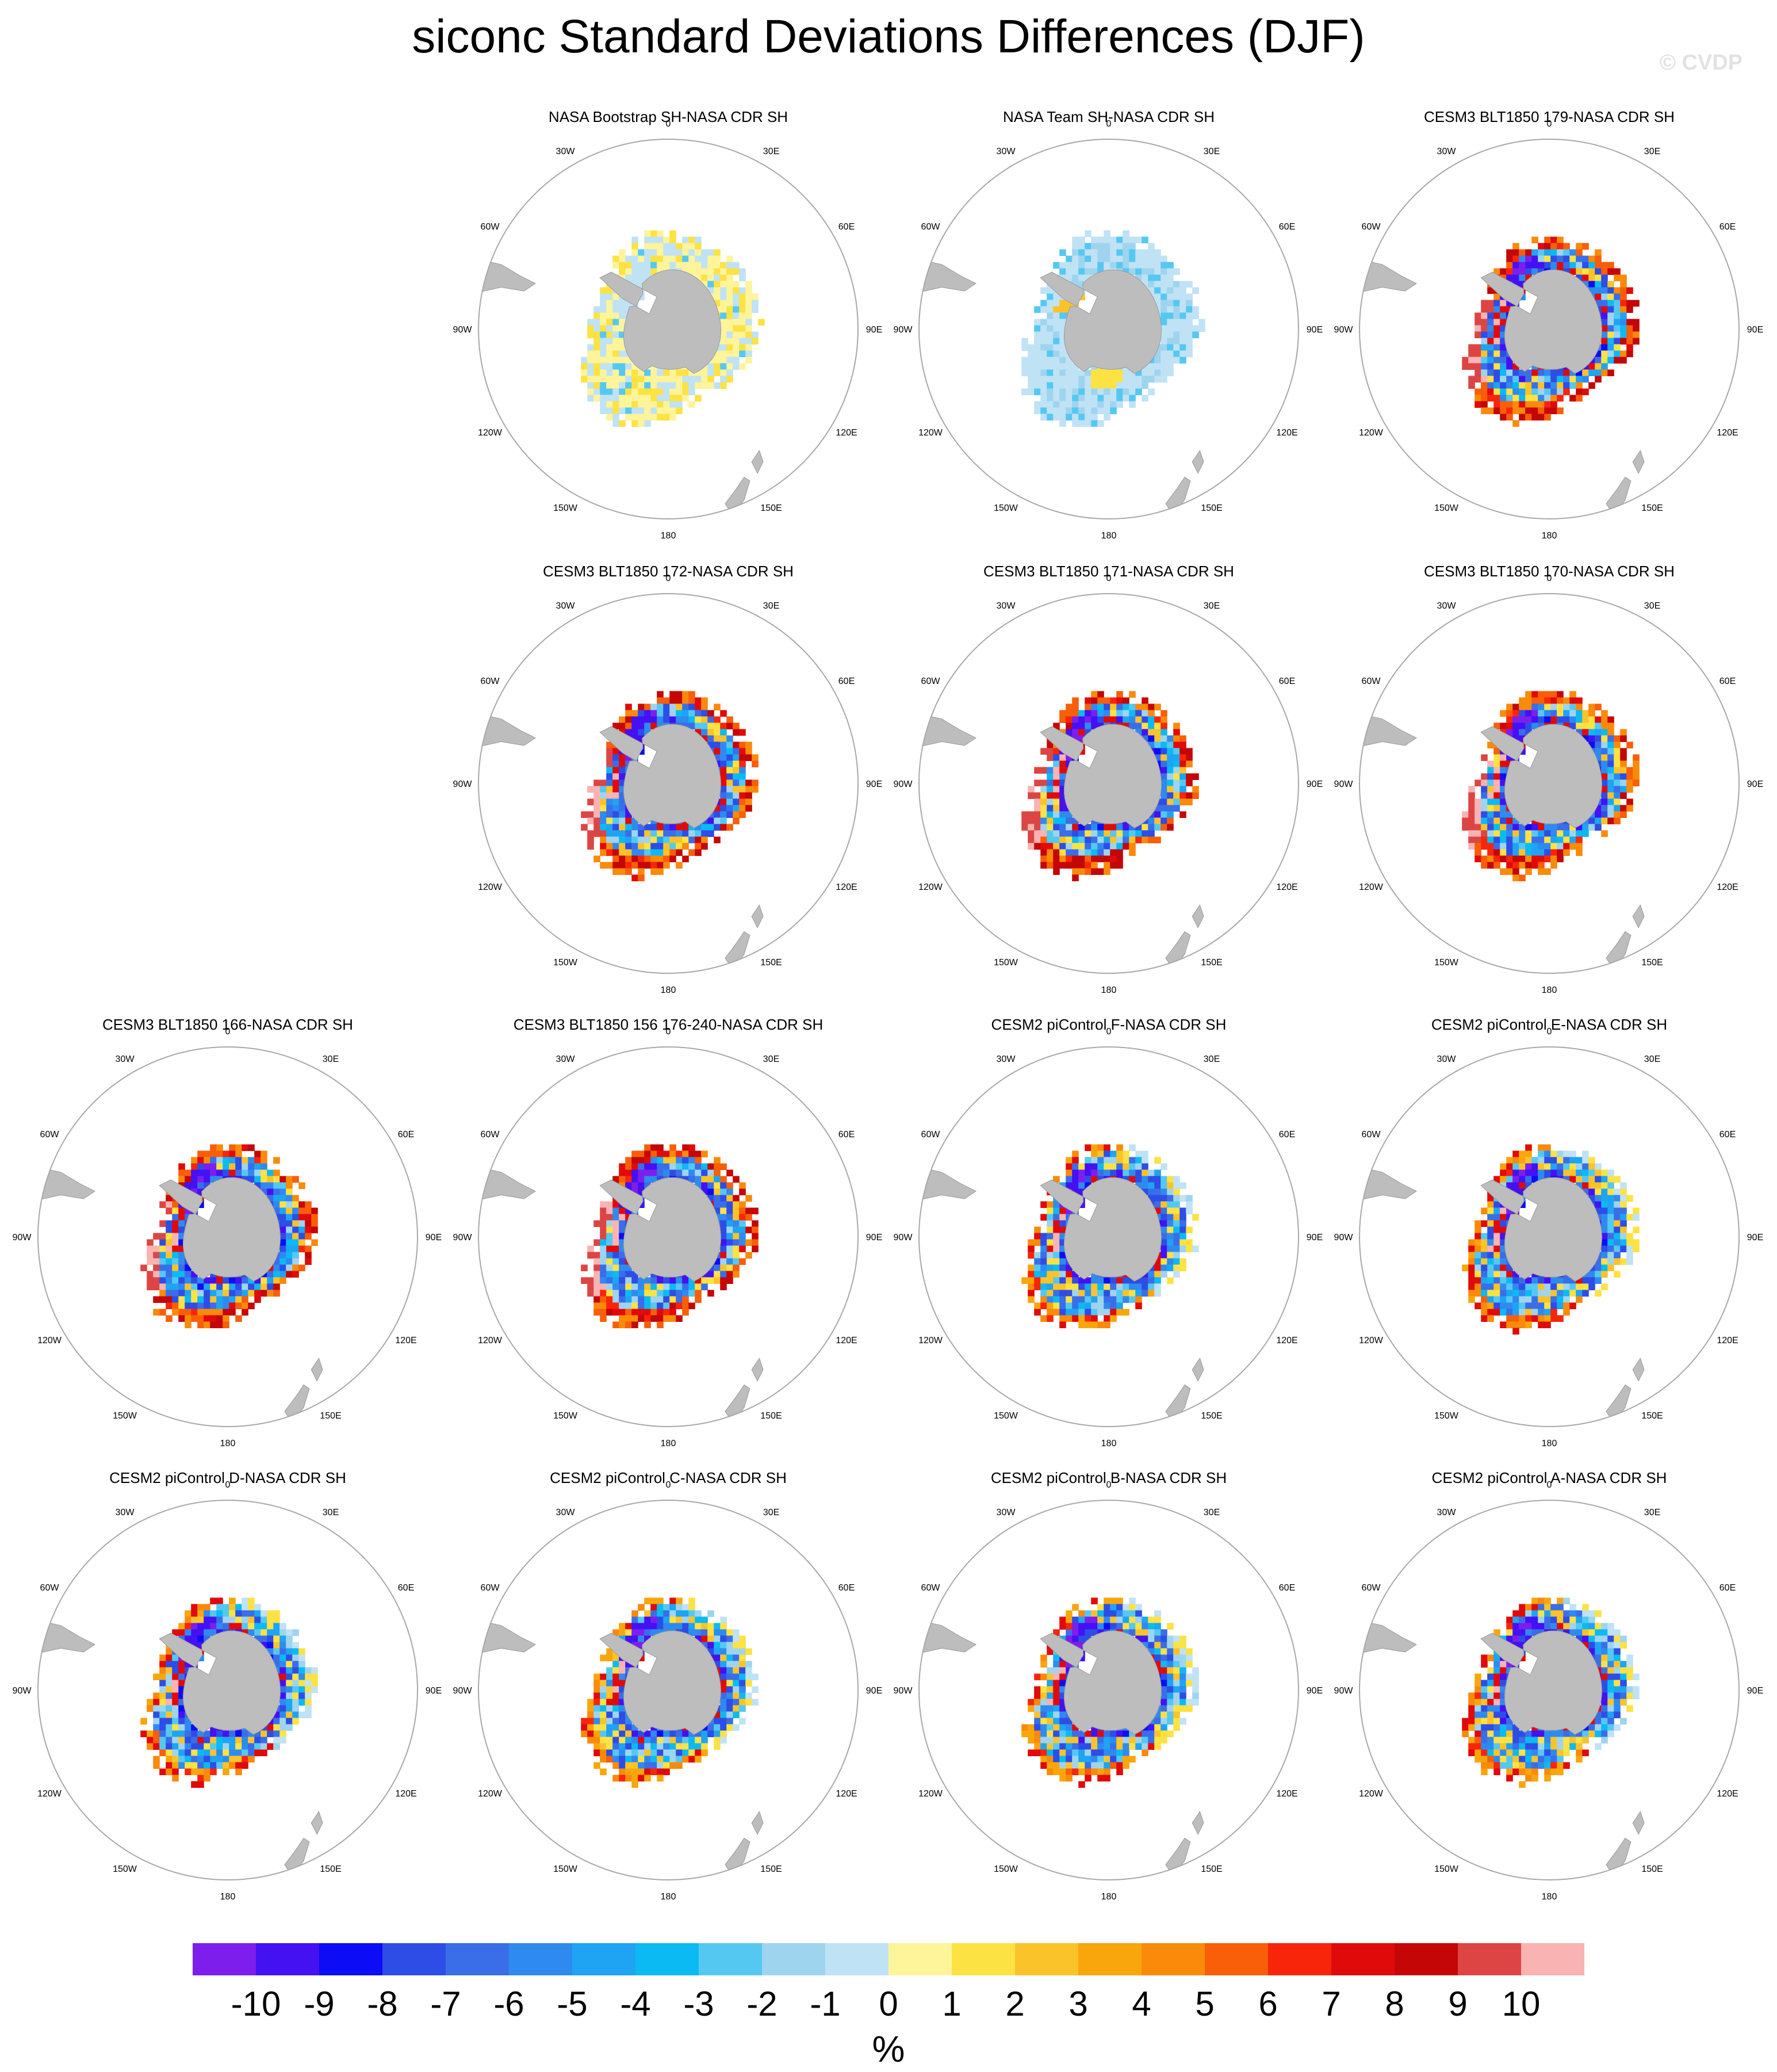 The width and height of the screenshot is (1777, 2072). Describe the element at coordinates (1549, 990) in the screenshot. I see `lon-label: 180` at that location.